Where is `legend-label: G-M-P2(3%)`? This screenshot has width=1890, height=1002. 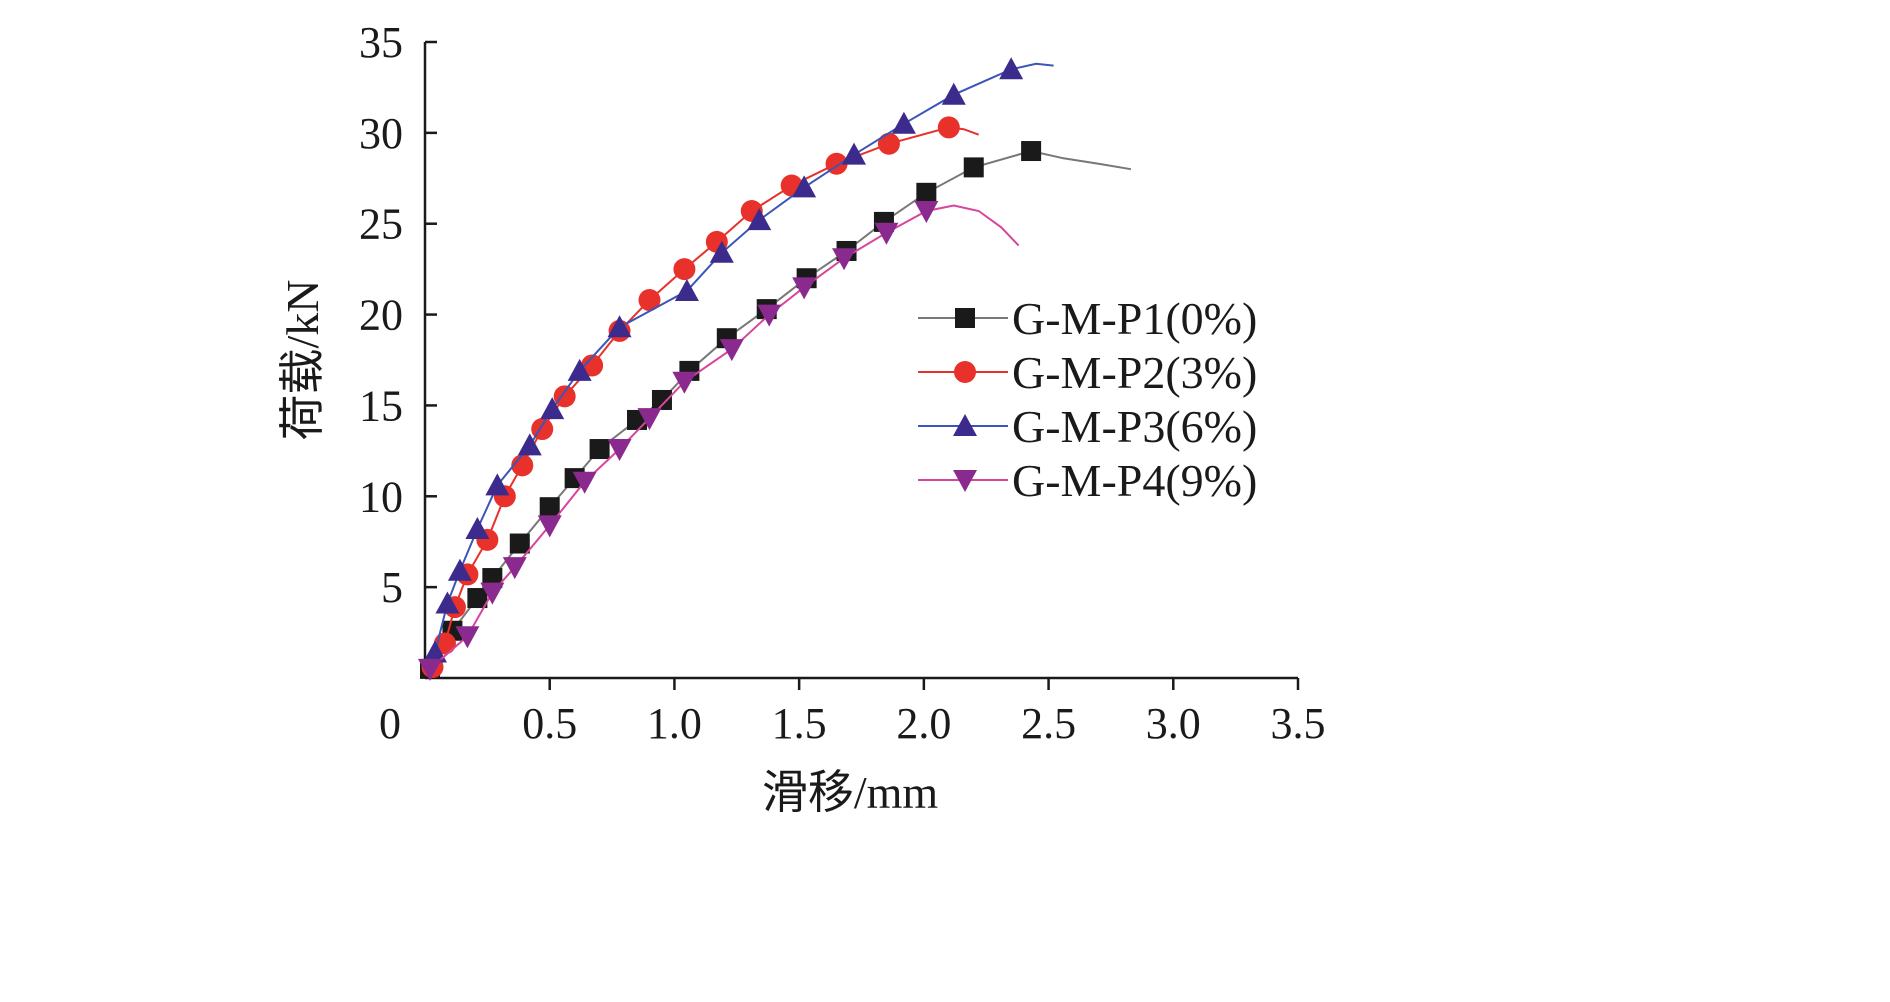
legend-label: G-M-P2(3%) is located at coordinates (1134, 372).